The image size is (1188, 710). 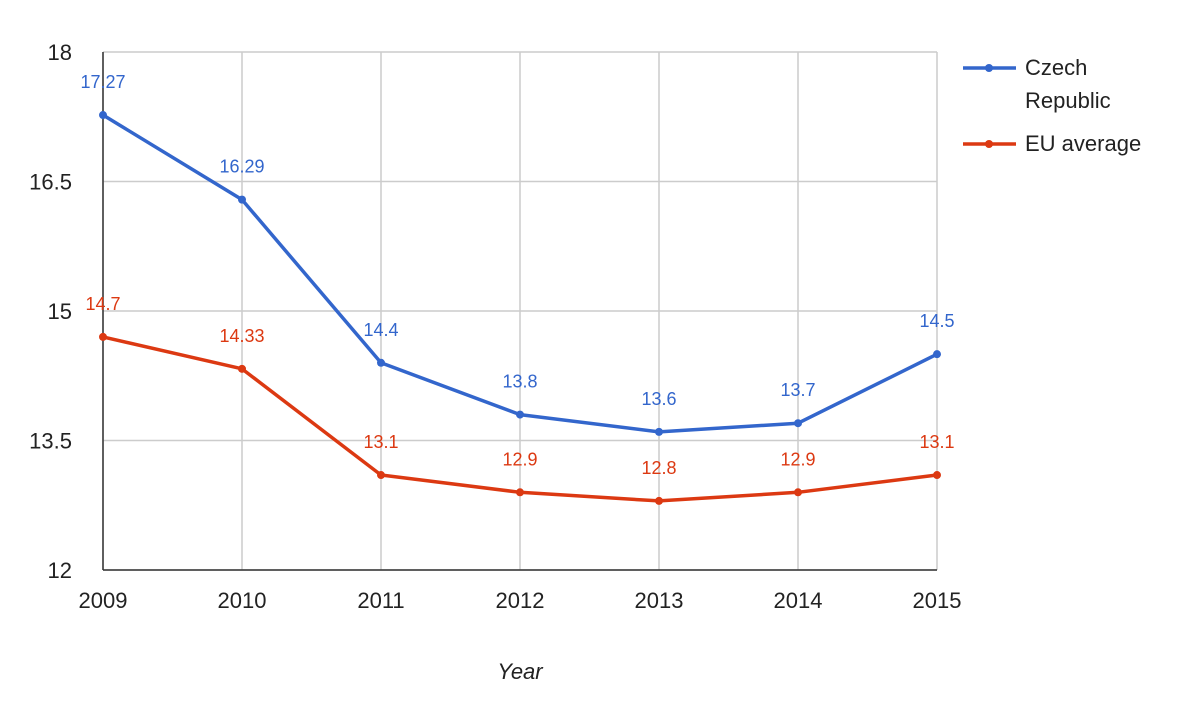 What do you see at coordinates (60, 570) in the screenshot?
I see `y-tick-label: 12` at bounding box center [60, 570].